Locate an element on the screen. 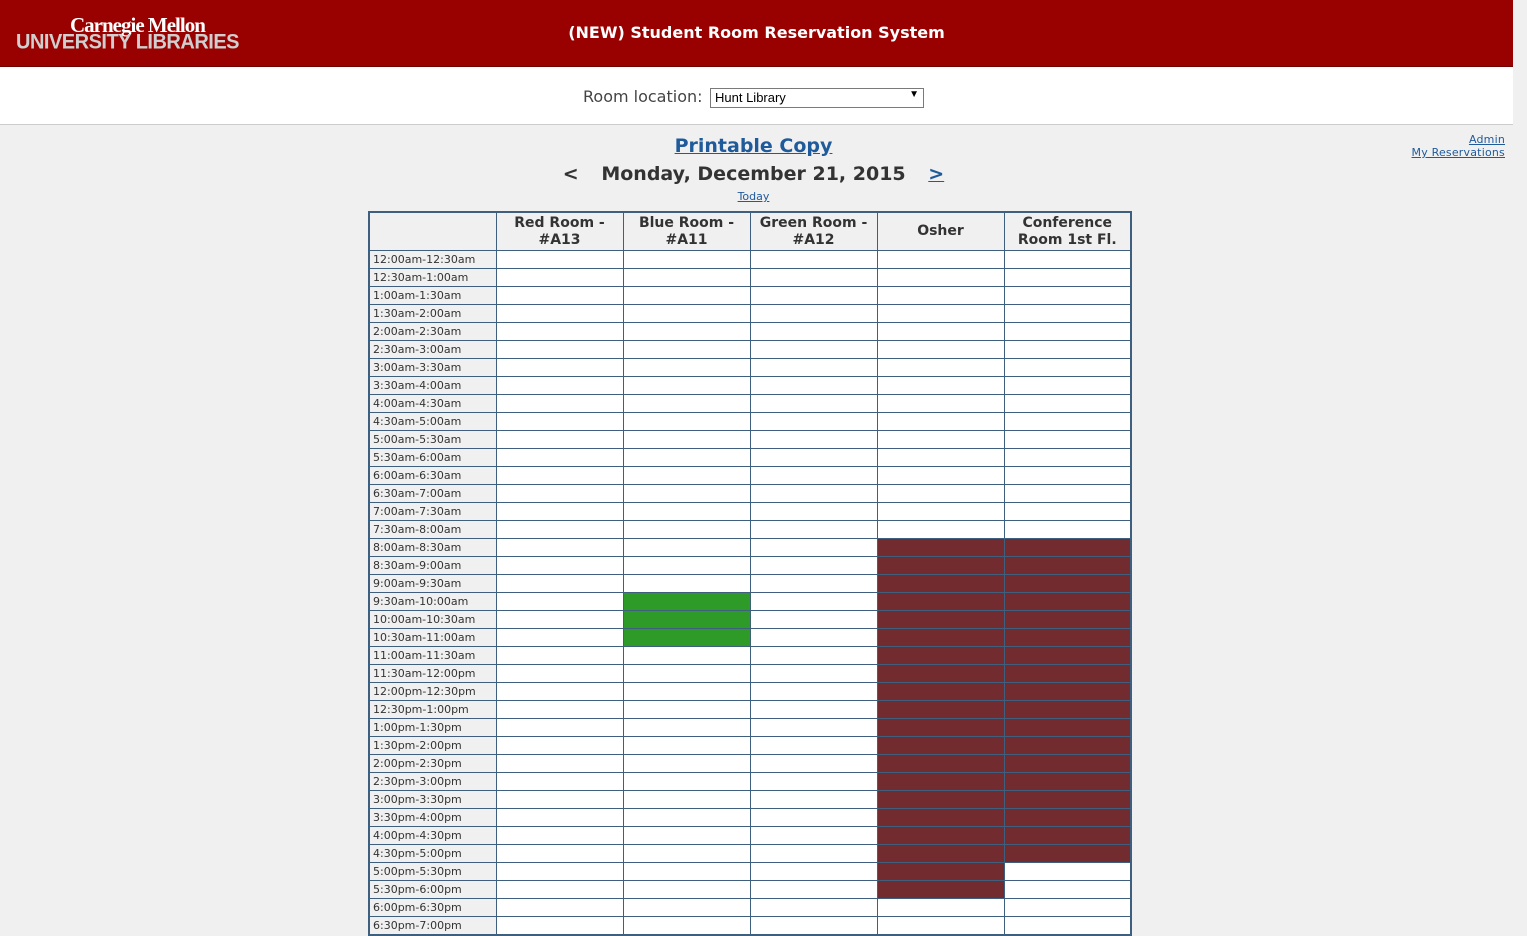 The width and height of the screenshot is (1527, 936). my-reservations-link: My Reservations is located at coordinates (1458, 152).